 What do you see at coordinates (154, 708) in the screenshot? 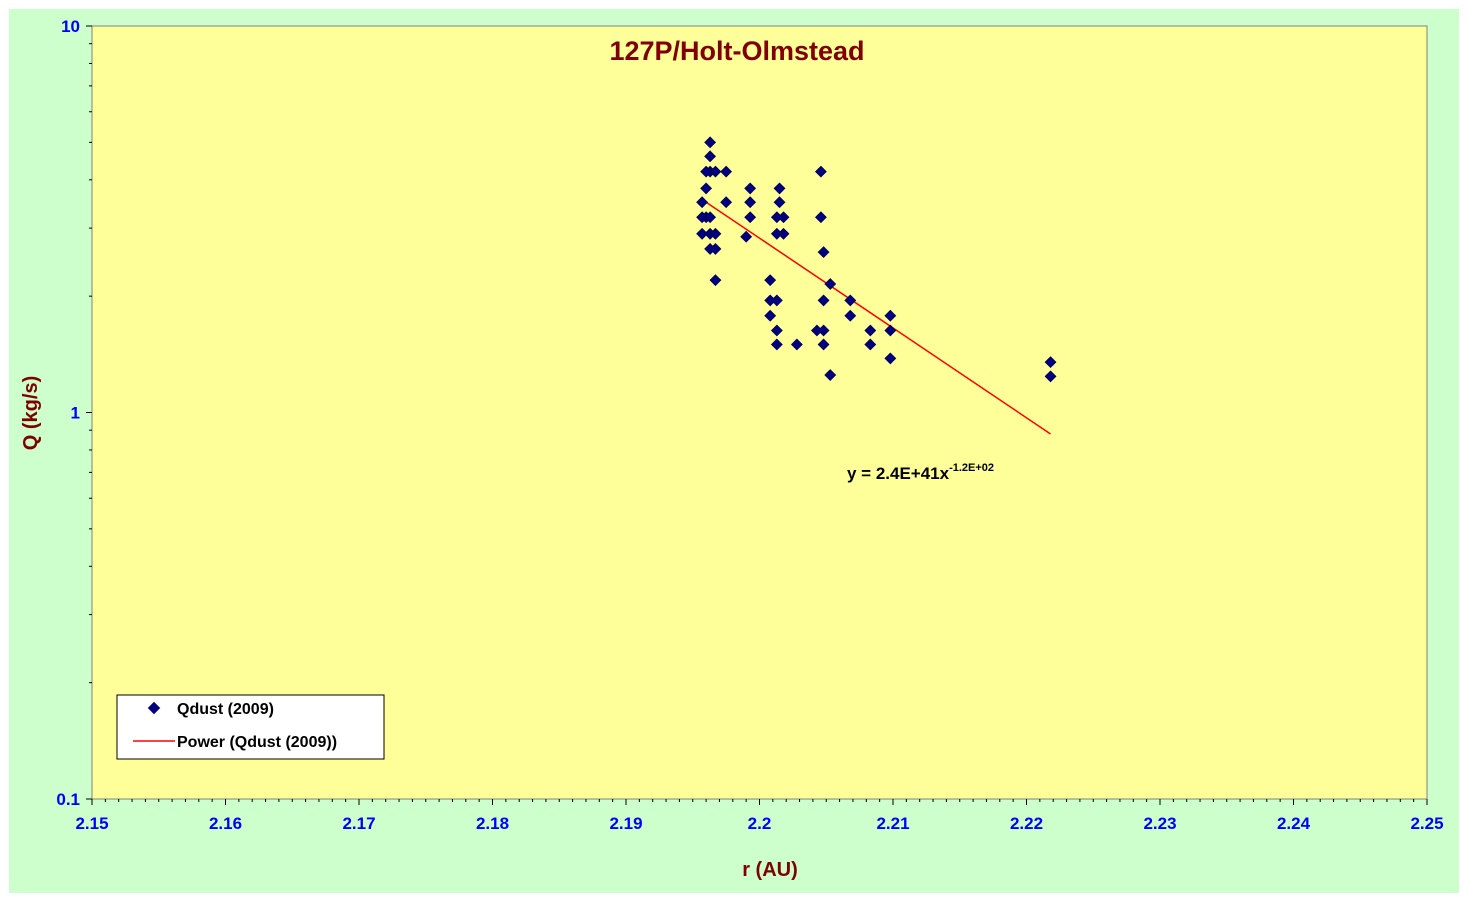
I see `legend-diamond-marker` at bounding box center [154, 708].